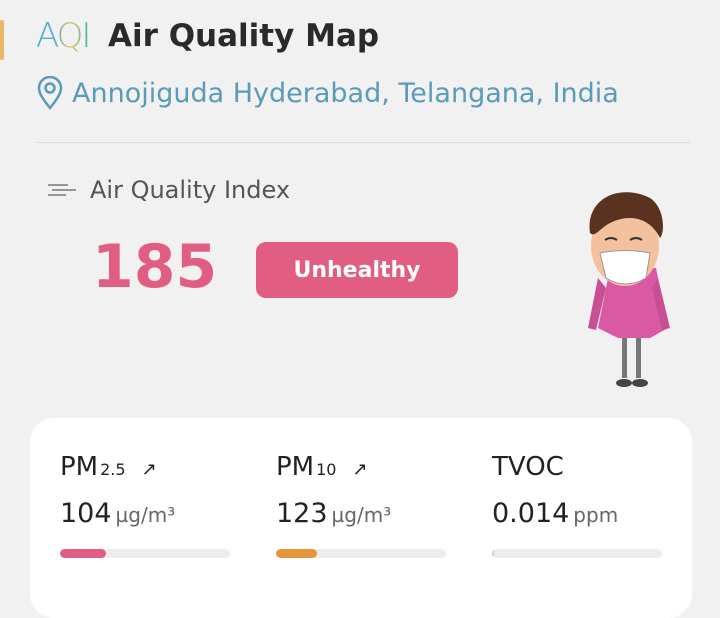  What do you see at coordinates (528, 467) in the screenshot?
I see `pollutant-name: TVOC` at bounding box center [528, 467].